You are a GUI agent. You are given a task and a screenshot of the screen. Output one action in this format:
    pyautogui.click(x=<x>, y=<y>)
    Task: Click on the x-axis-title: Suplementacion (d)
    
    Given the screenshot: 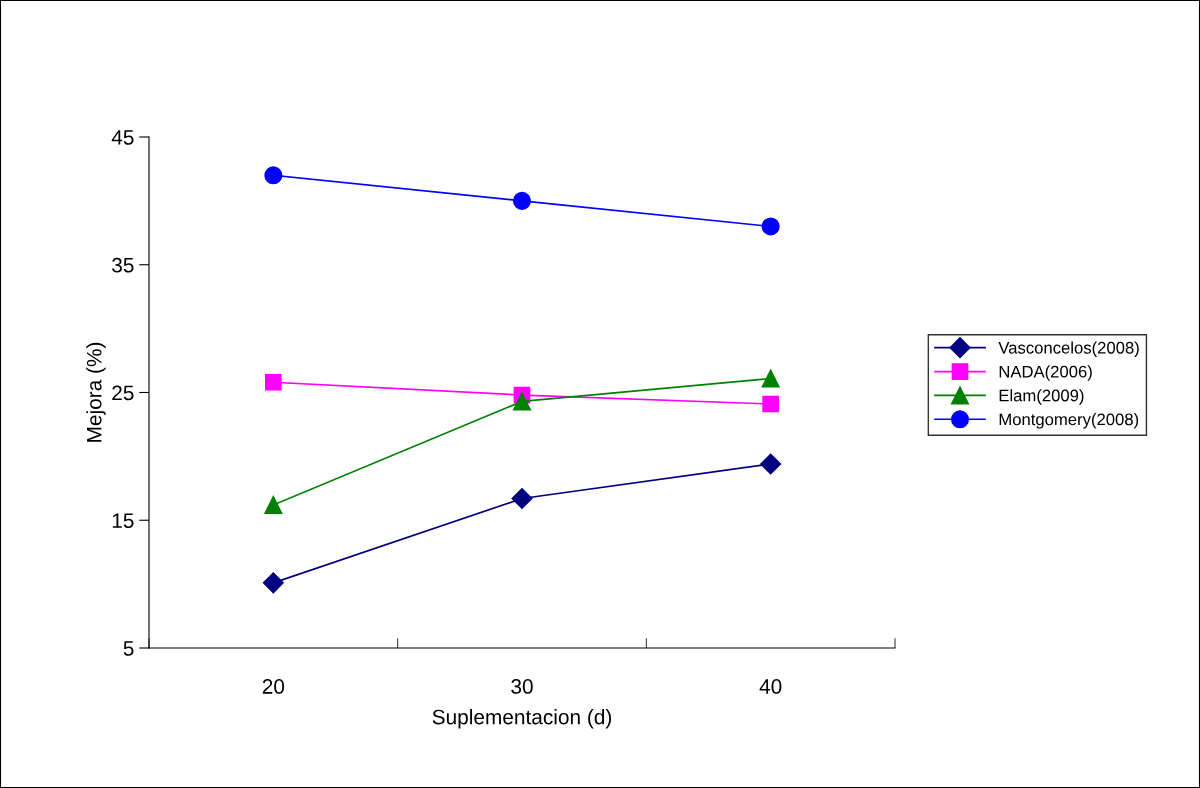 What is the action you would take?
    pyautogui.click(x=522, y=719)
    